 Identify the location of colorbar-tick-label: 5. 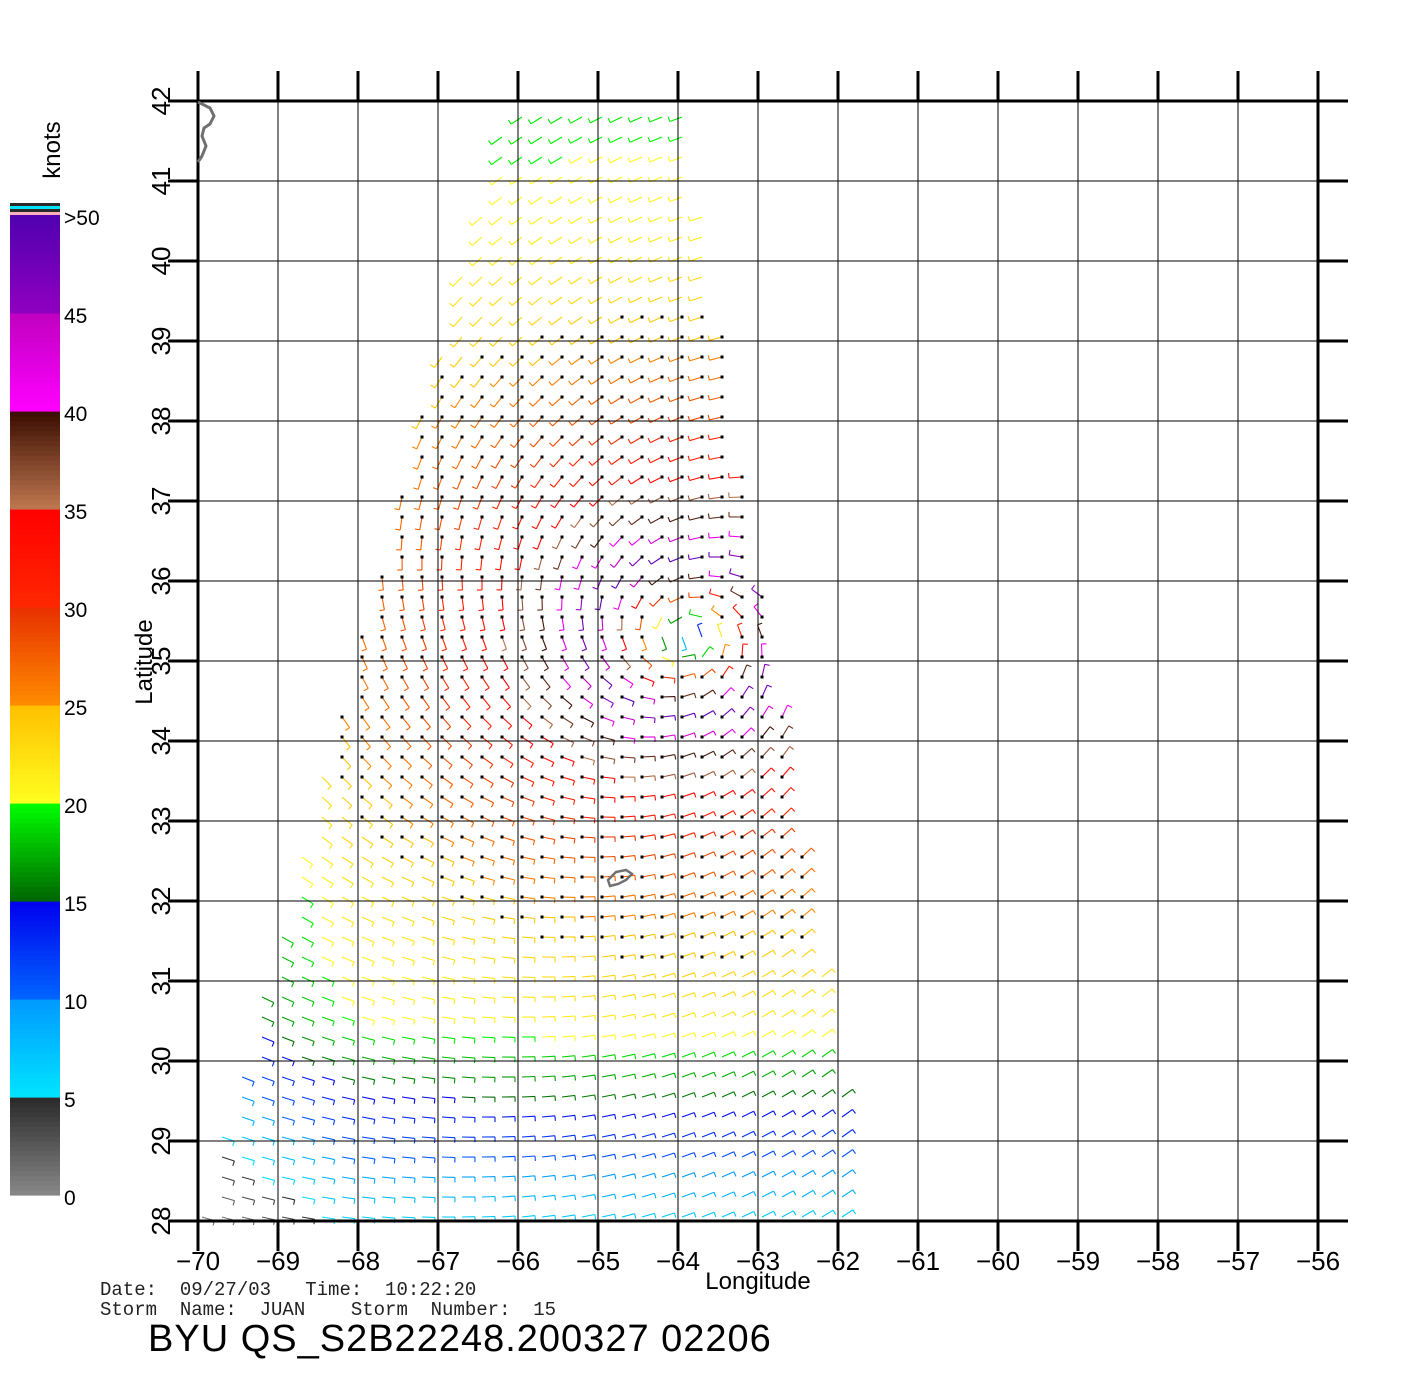
(70, 1100).